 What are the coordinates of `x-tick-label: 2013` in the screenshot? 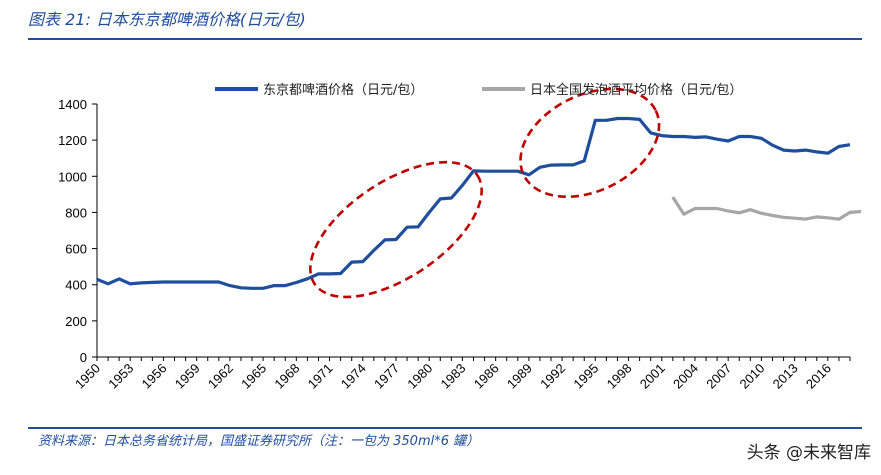 It's located at (785, 376).